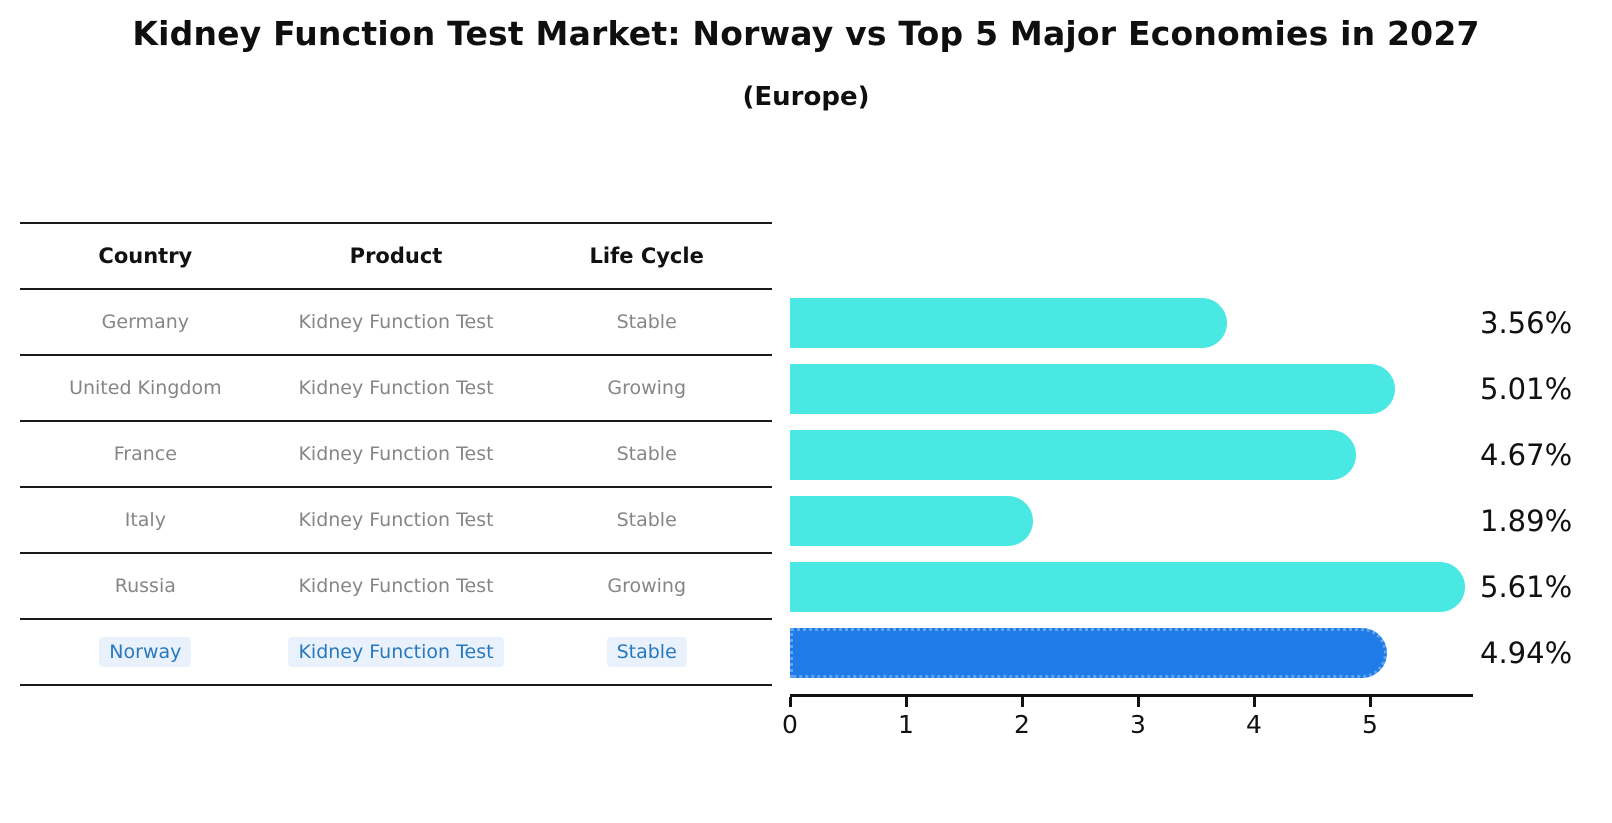 Image resolution: width=1612 pixels, height=823 pixels. I want to click on country-cell: United Kingdom, so click(145, 388).